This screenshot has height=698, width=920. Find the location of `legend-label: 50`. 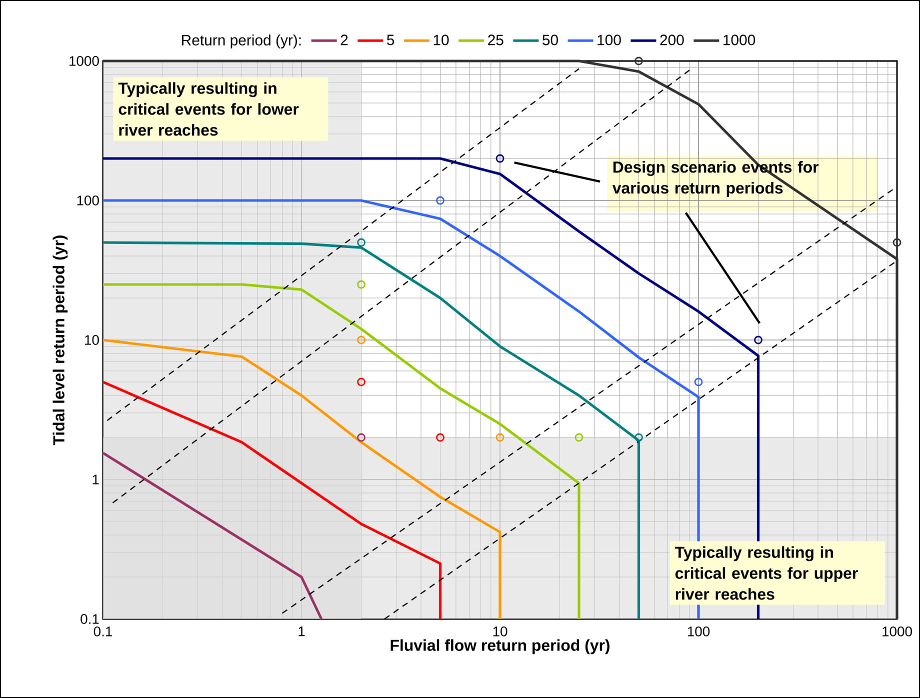

legend-label: 50 is located at coordinates (550, 40).